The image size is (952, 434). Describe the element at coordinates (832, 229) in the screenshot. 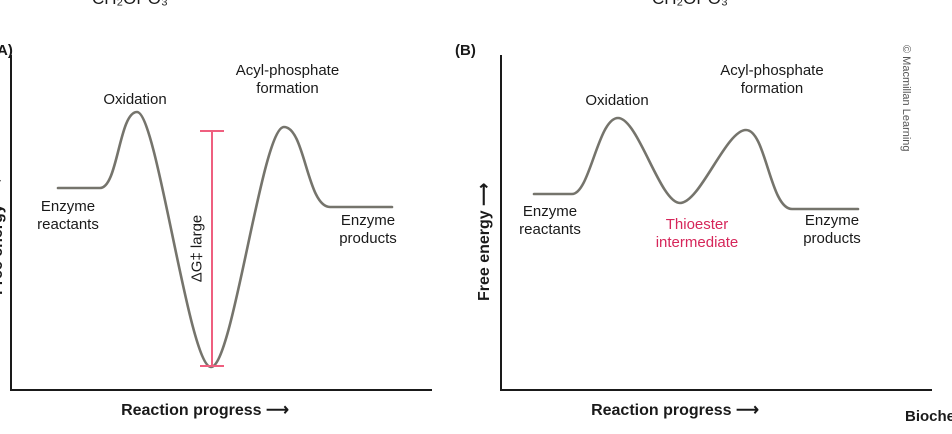

I see `panel-b-products-label: Enzyme products` at that location.